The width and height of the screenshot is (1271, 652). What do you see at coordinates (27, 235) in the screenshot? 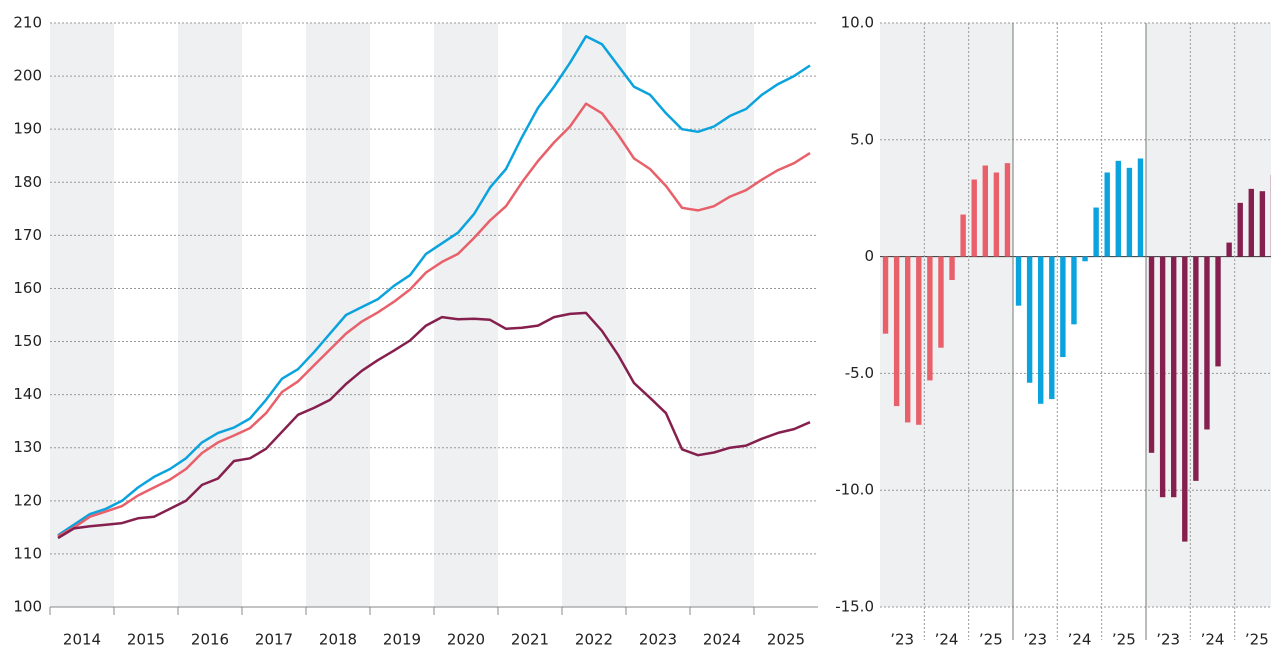
I see `y-tick-label: 170` at bounding box center [27, 235].